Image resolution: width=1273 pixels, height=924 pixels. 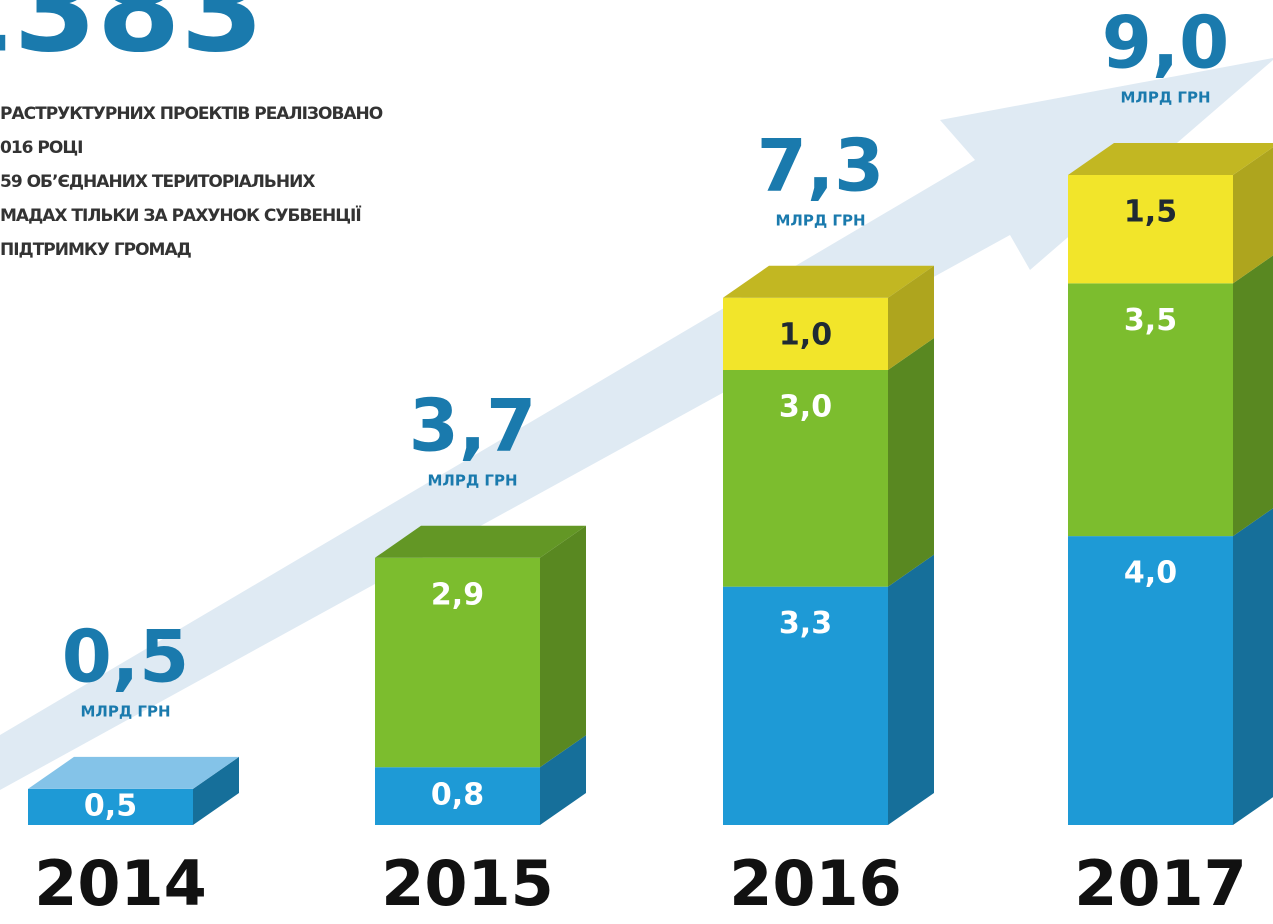 I want to click on x-tick-label: 2016, so click(x=815, y=883).